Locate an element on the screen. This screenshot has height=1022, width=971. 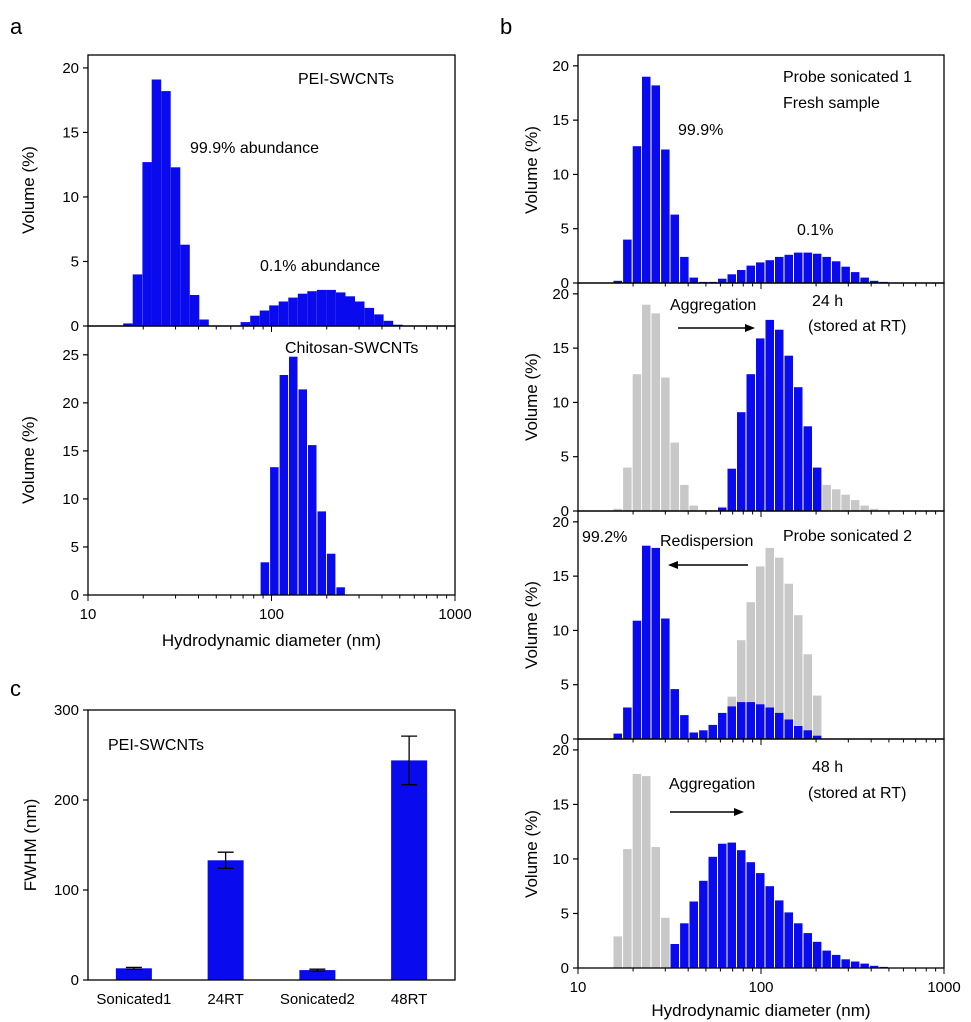
panel-label-b: b is located at coordinates (506, 26).